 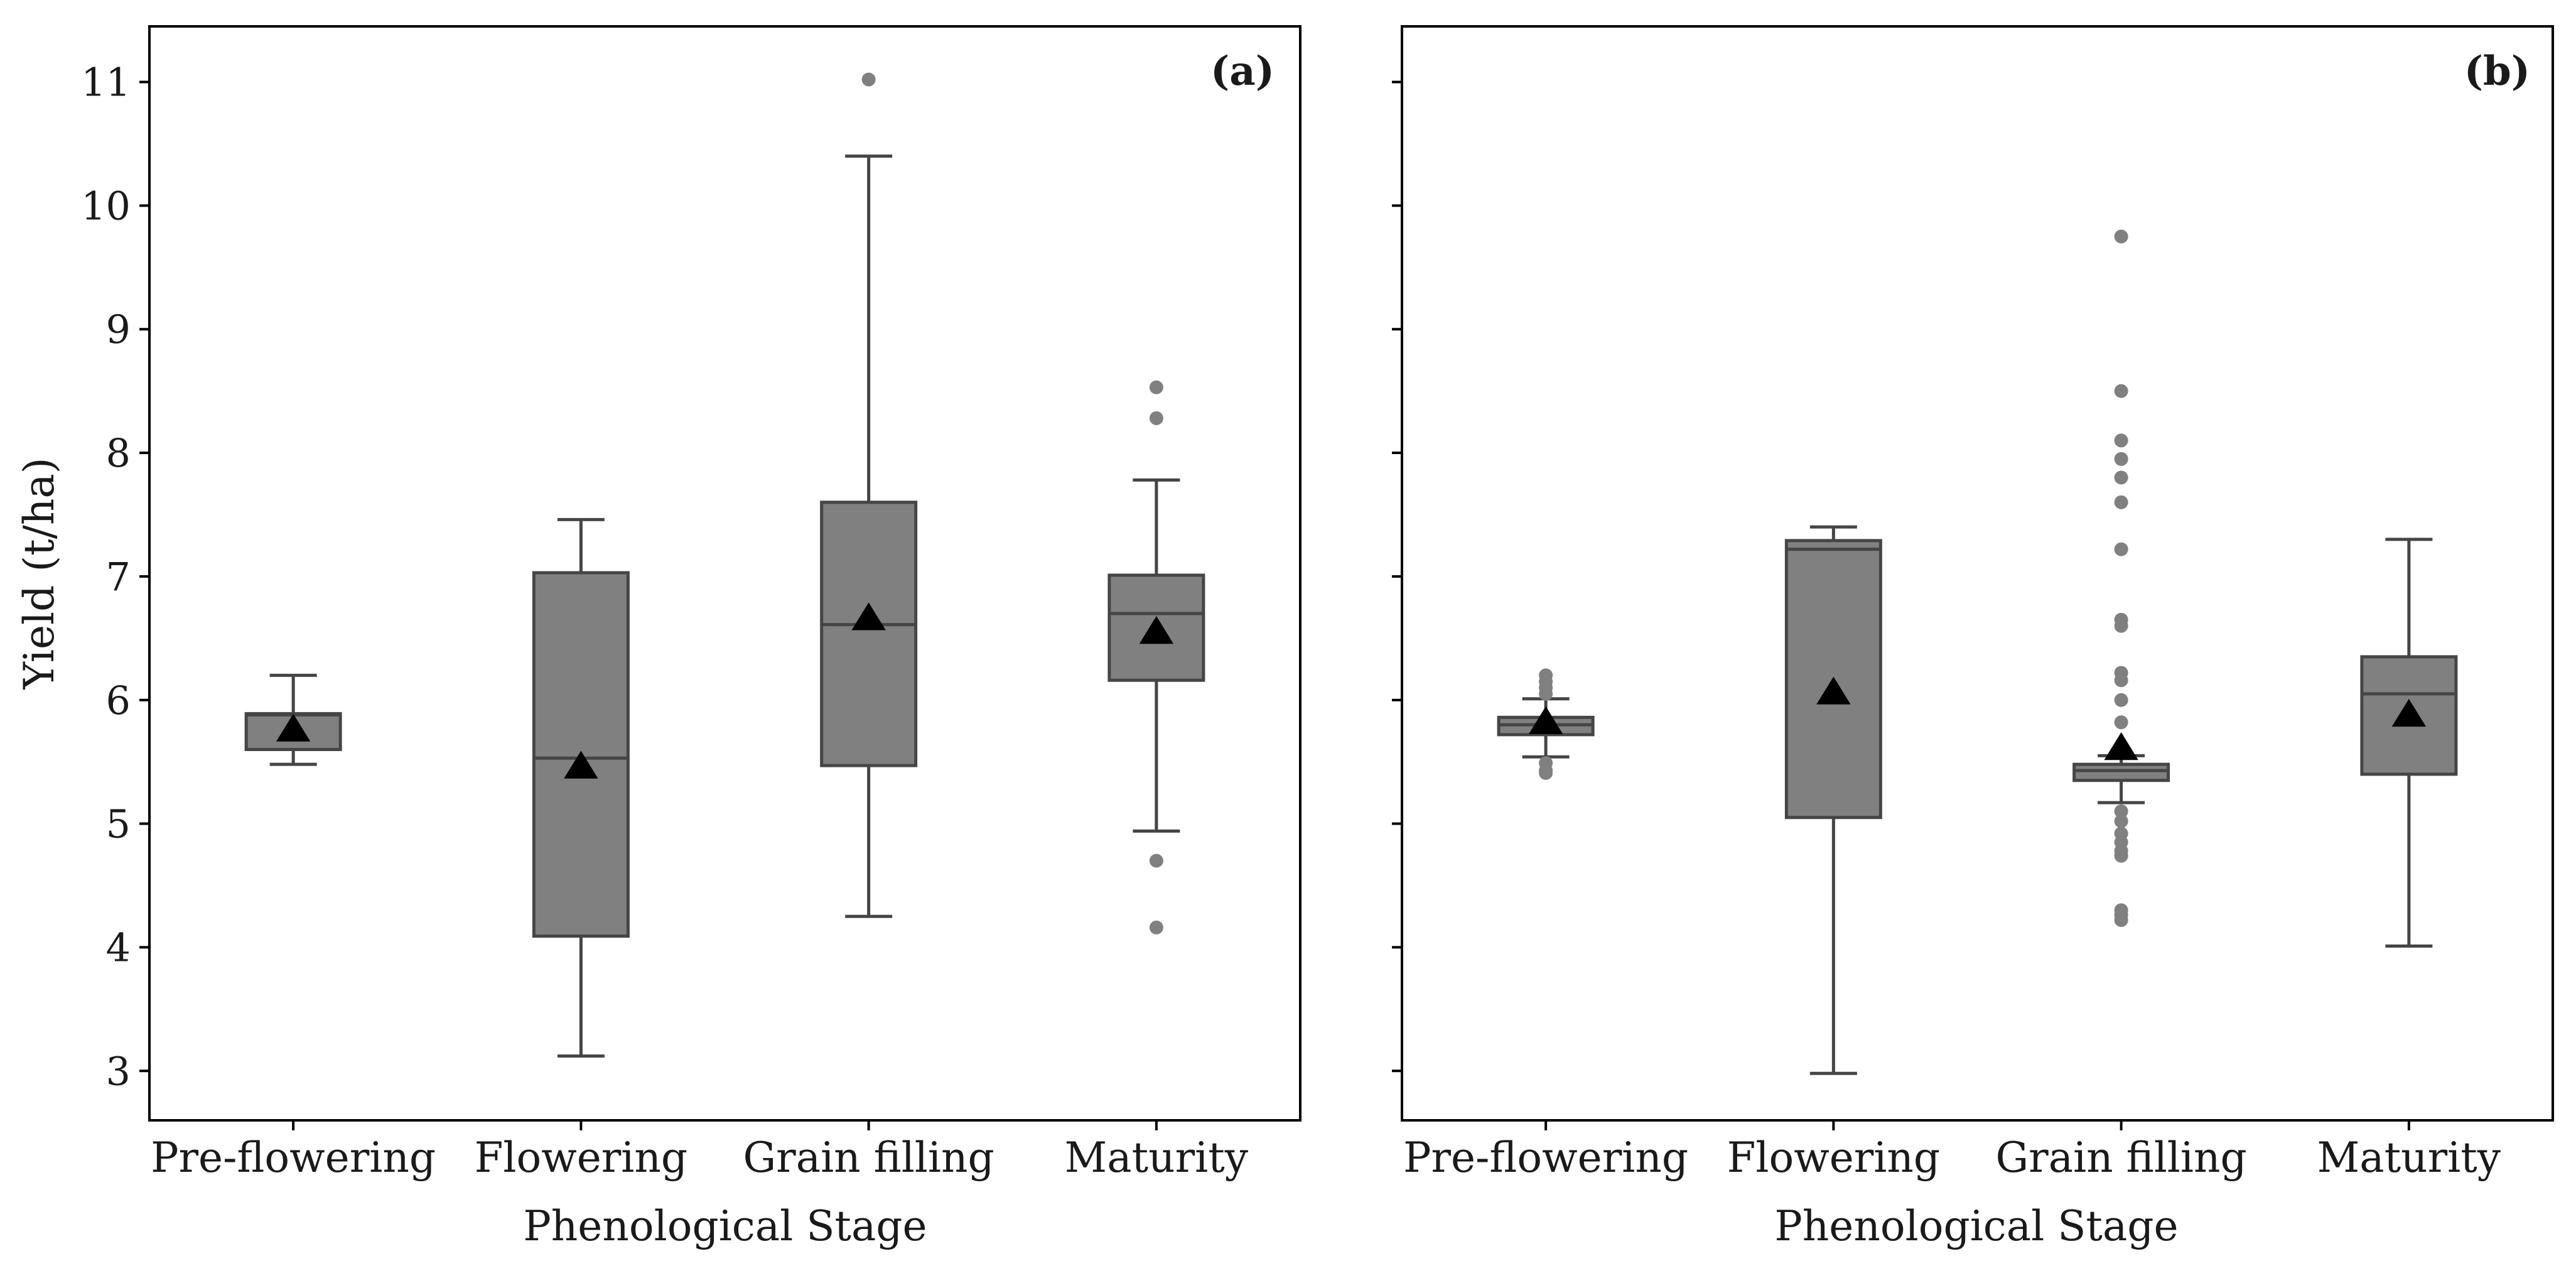 What do you see at coordinates (119, 577) in the screenshot?
I see `y-tick-label: 7` at bounding box center [119, 577].